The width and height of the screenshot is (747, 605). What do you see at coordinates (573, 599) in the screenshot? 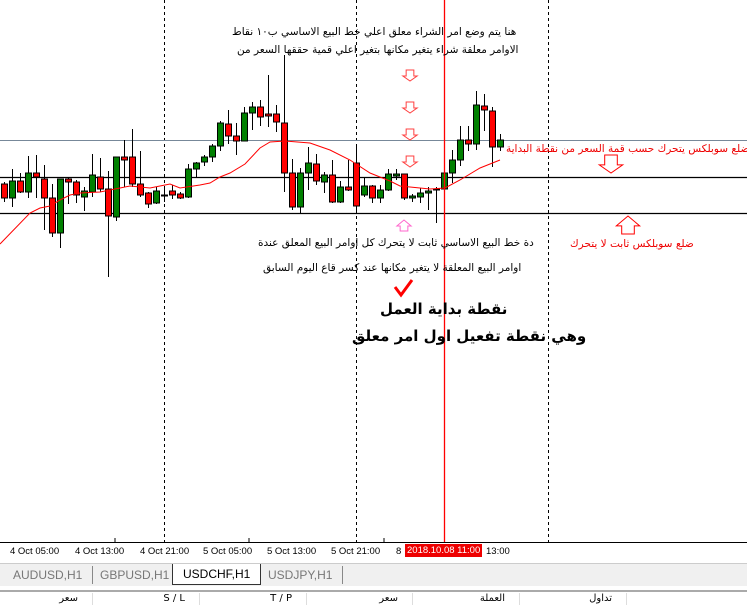
I see `column-header-type: تداول` at bounding box center [573, 599].